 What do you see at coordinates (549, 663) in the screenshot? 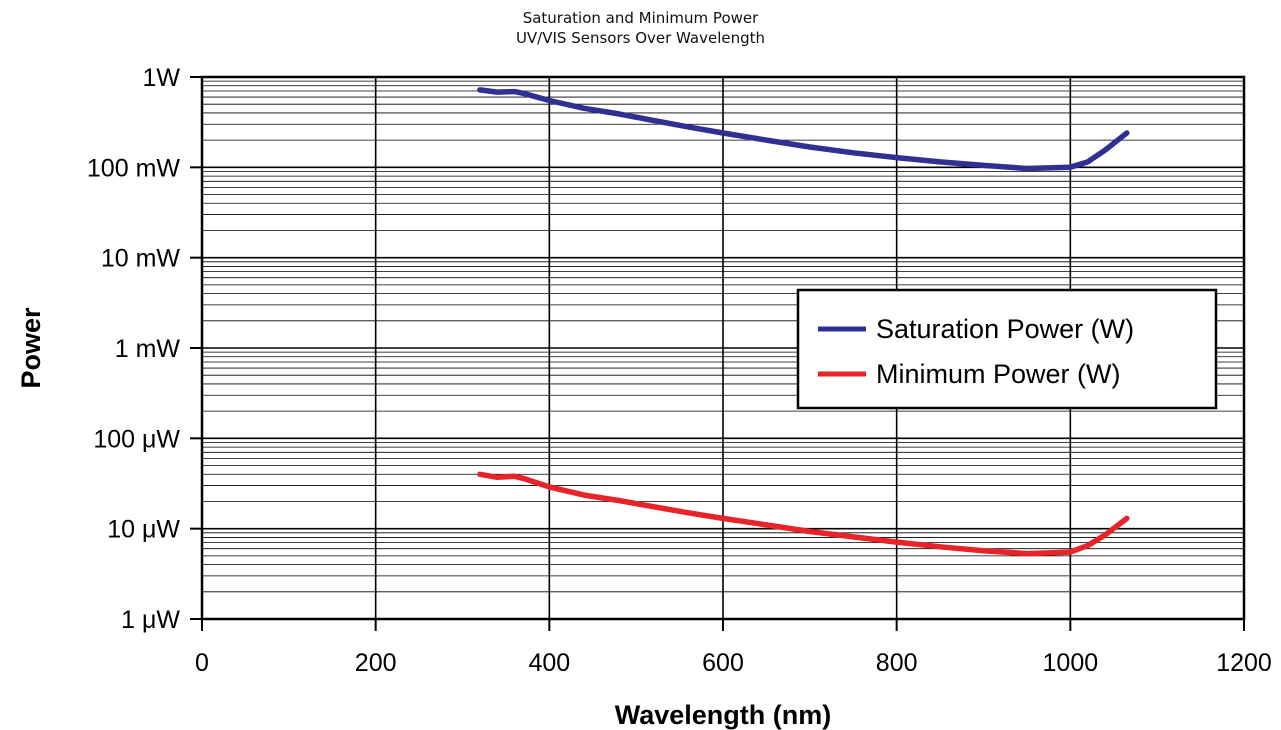
I see `x-tick-label: 400` at bounding box center [549, 663].